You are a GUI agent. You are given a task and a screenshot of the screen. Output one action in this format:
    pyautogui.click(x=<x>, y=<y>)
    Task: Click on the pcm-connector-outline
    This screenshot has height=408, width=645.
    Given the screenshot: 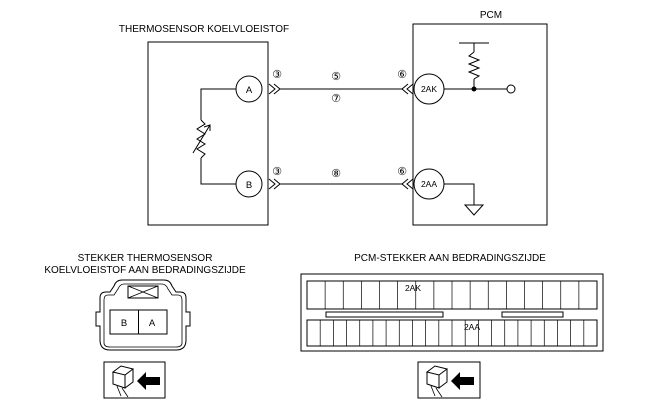 What is the action you would take?
    pyautogui.click(x=452, y=312)
    